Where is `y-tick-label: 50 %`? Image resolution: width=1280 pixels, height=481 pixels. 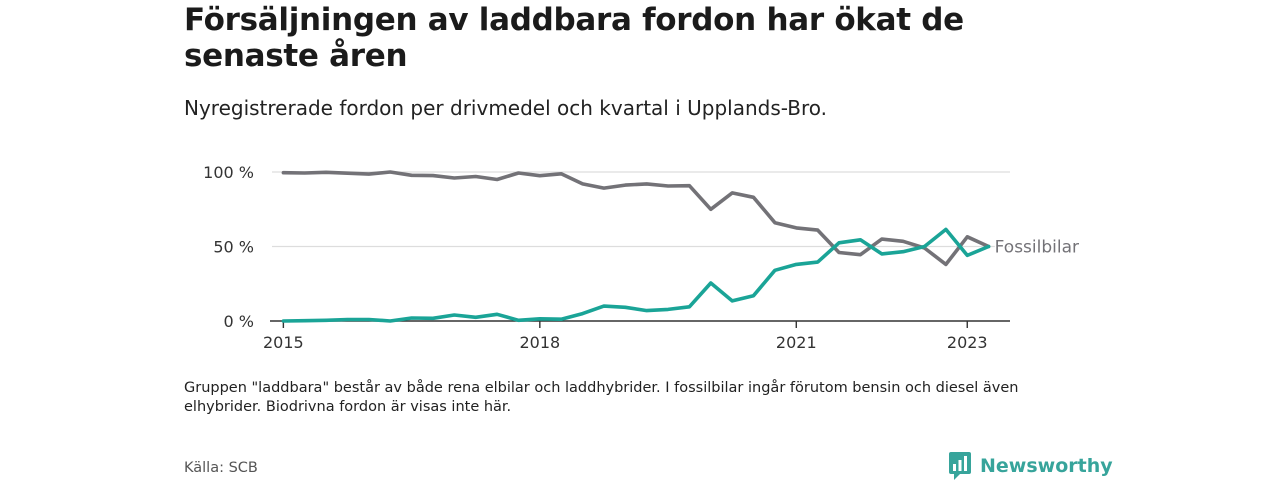 y-tick-label: 50 % is located at coordinates (233, 247).